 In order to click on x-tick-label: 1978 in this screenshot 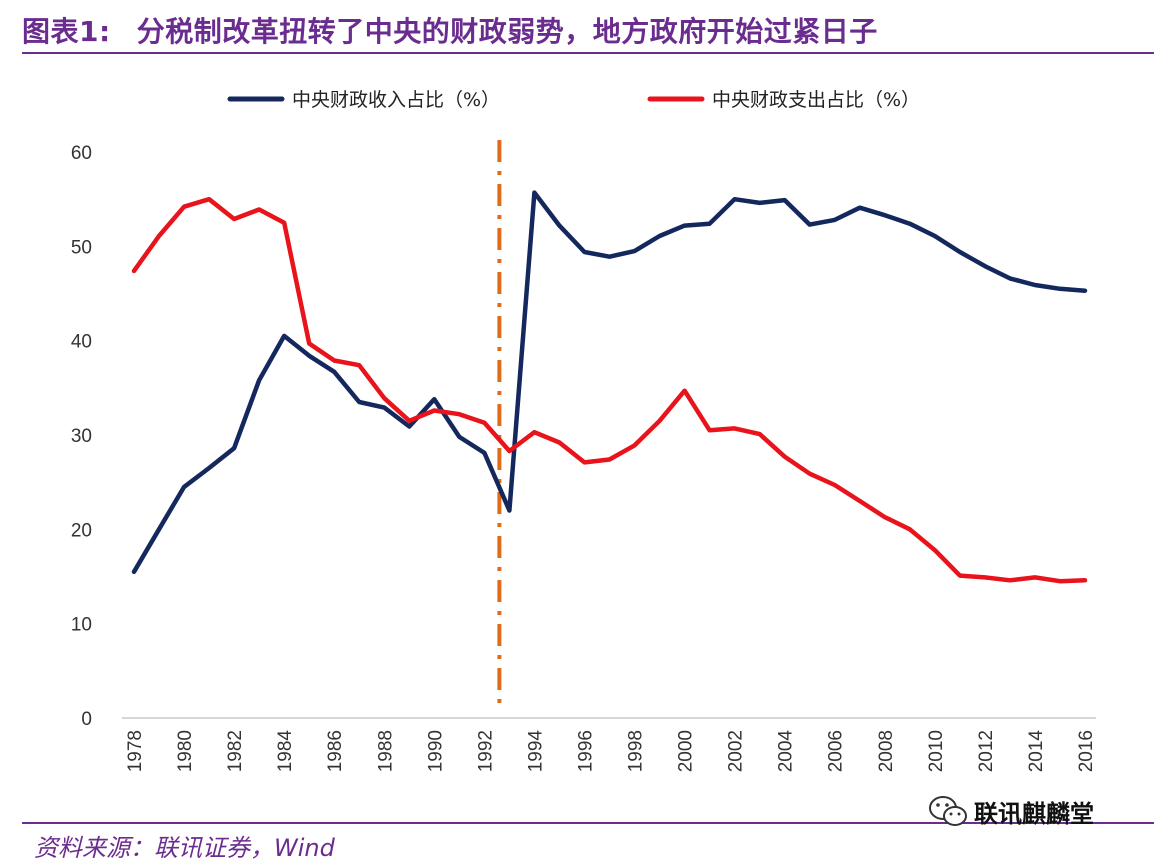, I will do `click(135, 751)`.